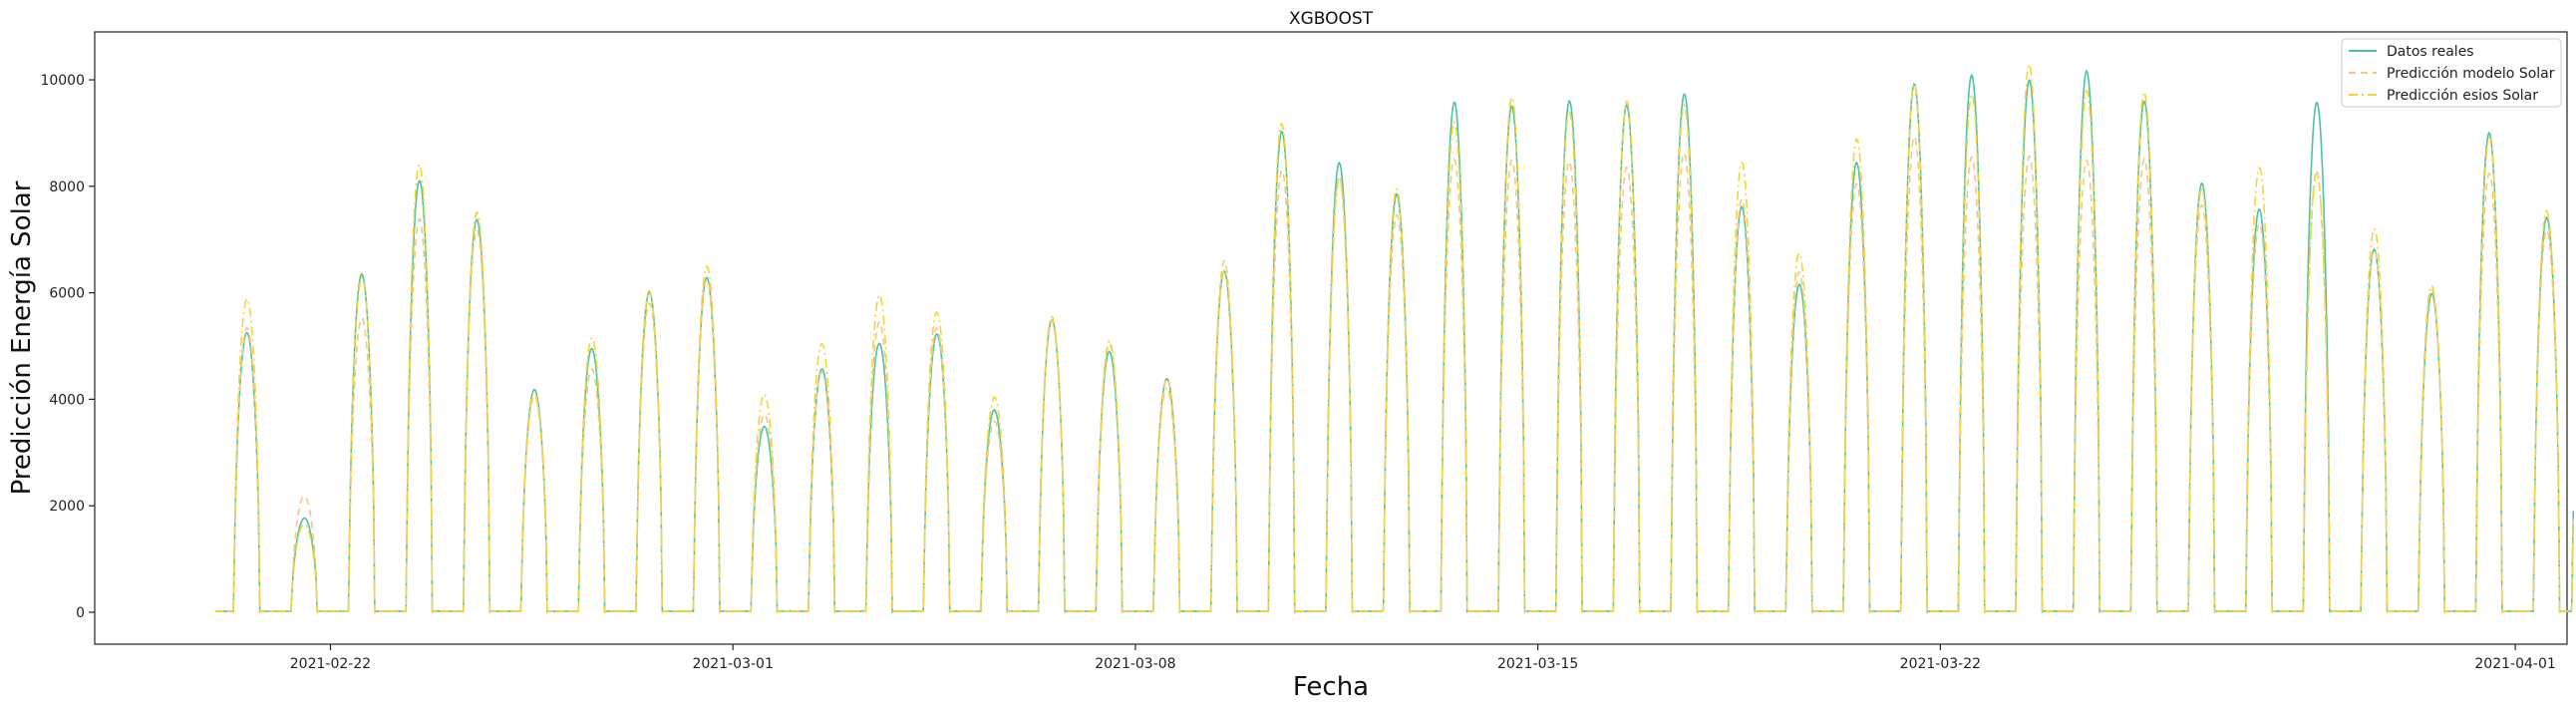 The width and height of the screenshot is (2576, 709). Describe the element at coordinates (1135, 664) in the screenshot. I see `x-tick-label: 2021-03-08` at that location.